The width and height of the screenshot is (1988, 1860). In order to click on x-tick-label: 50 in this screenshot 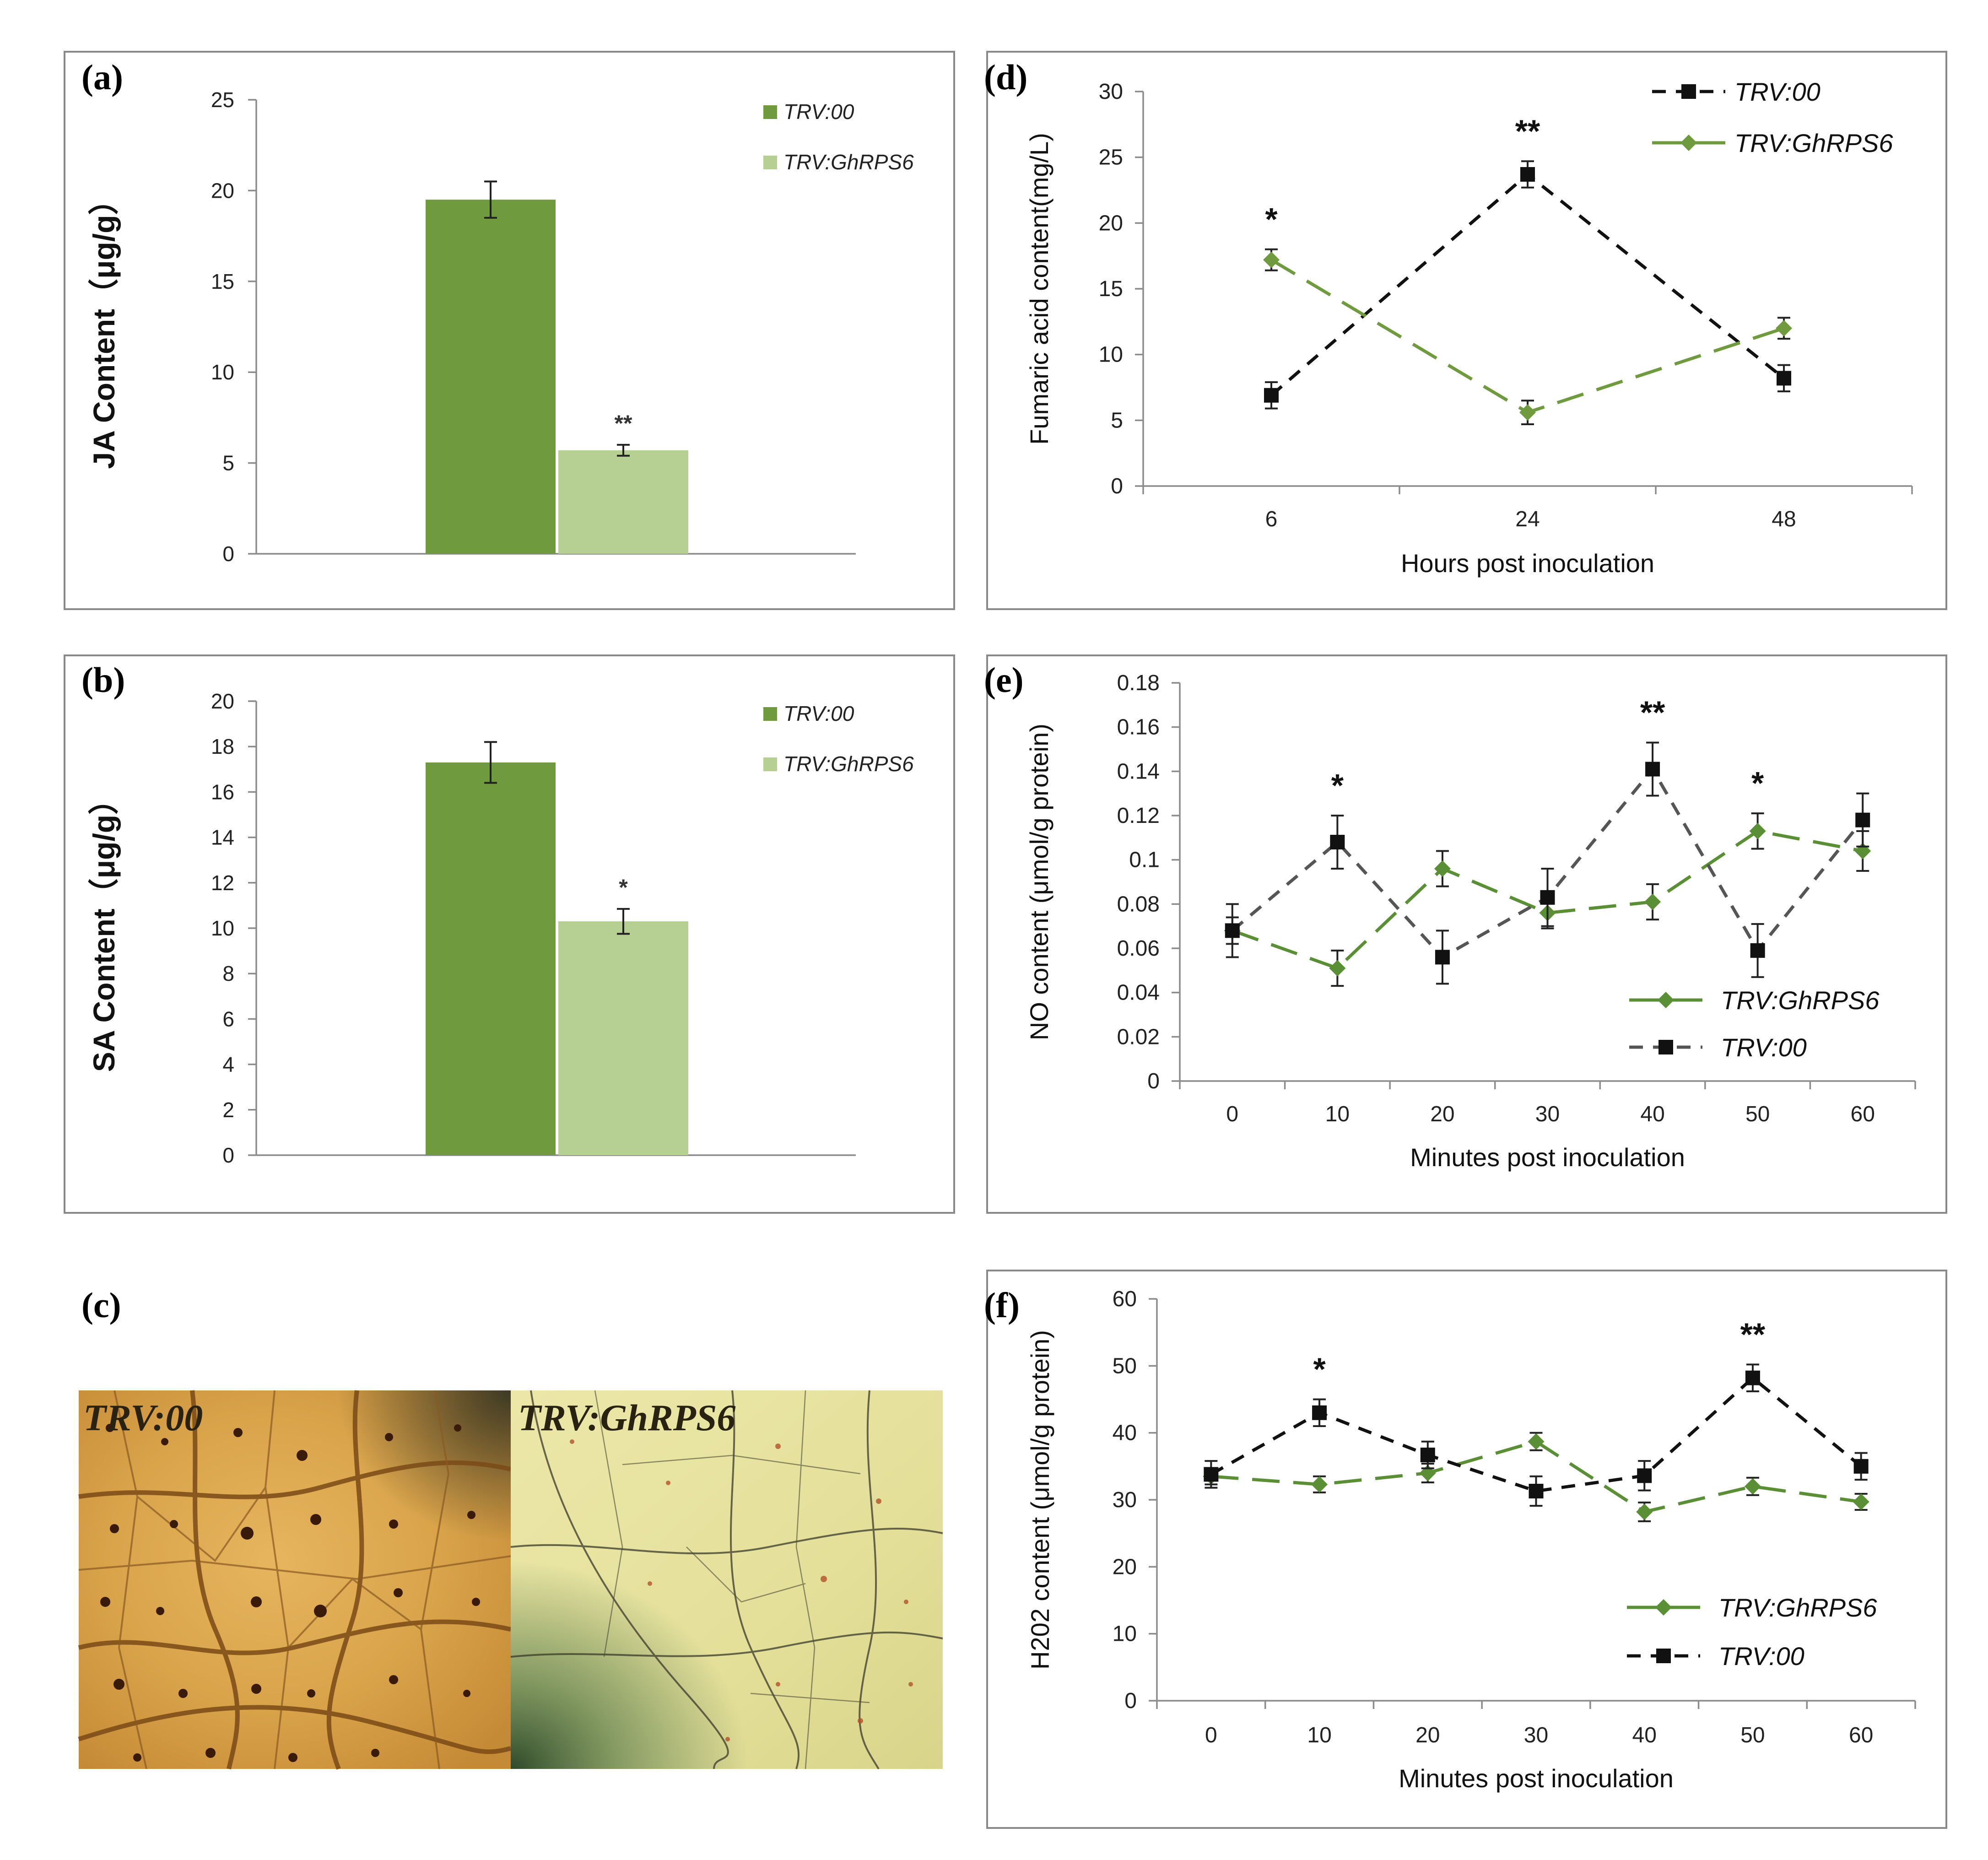, I will do `click(1752, 1735)`.